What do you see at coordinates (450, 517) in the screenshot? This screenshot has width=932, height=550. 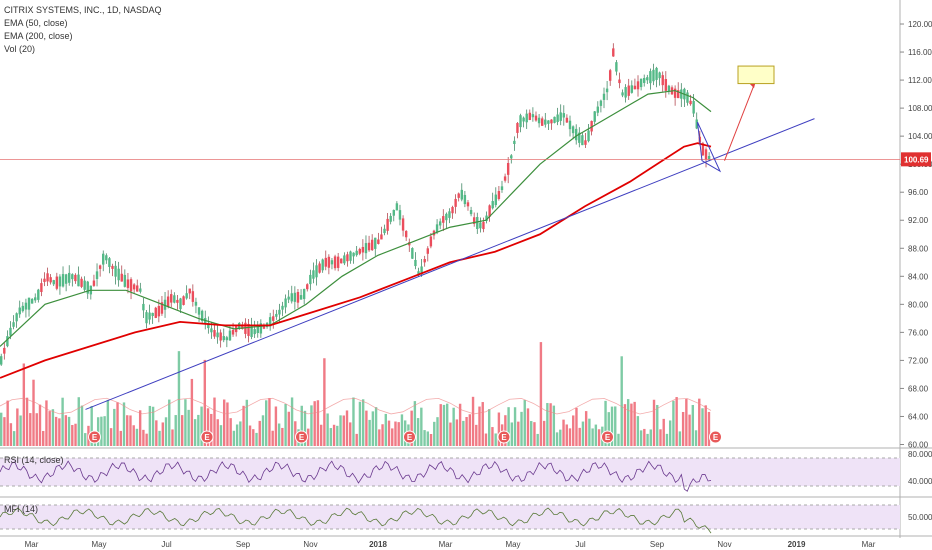 I see `mfi-band` at bounding box center [450, 517].